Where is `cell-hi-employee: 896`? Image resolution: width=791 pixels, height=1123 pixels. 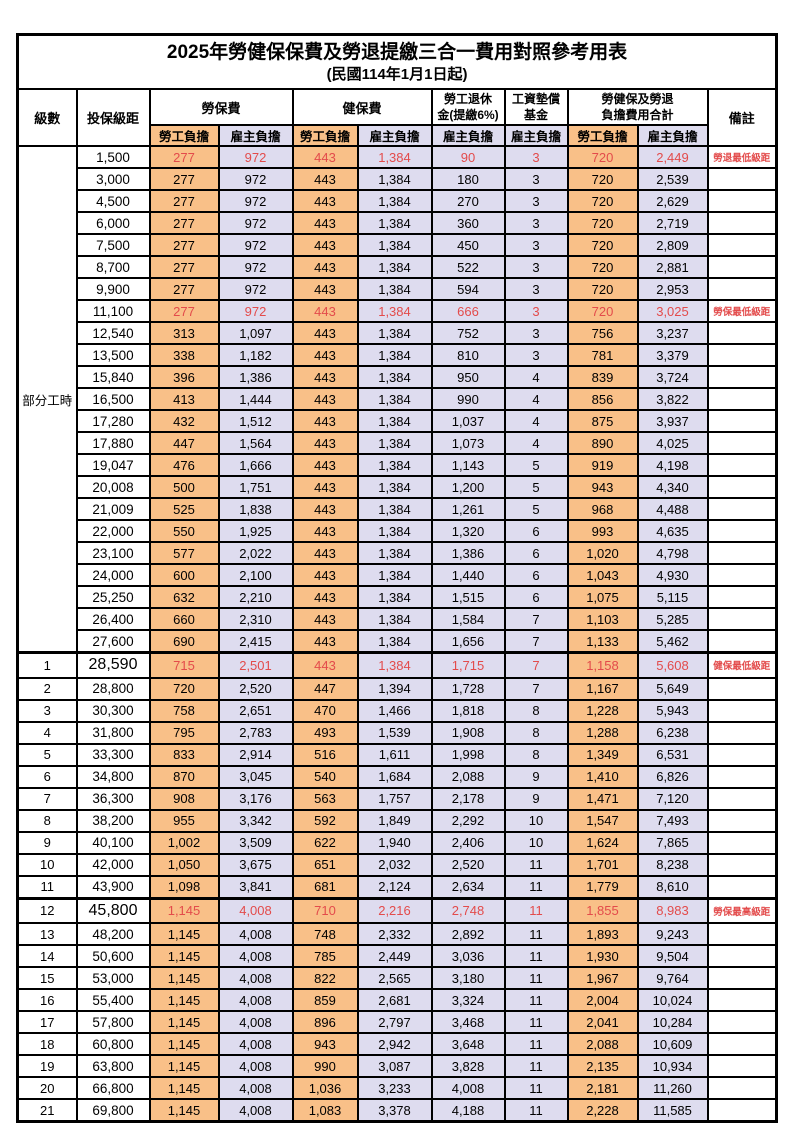
cell-hi-employee: 896 is located at coordinates (325, 1022).